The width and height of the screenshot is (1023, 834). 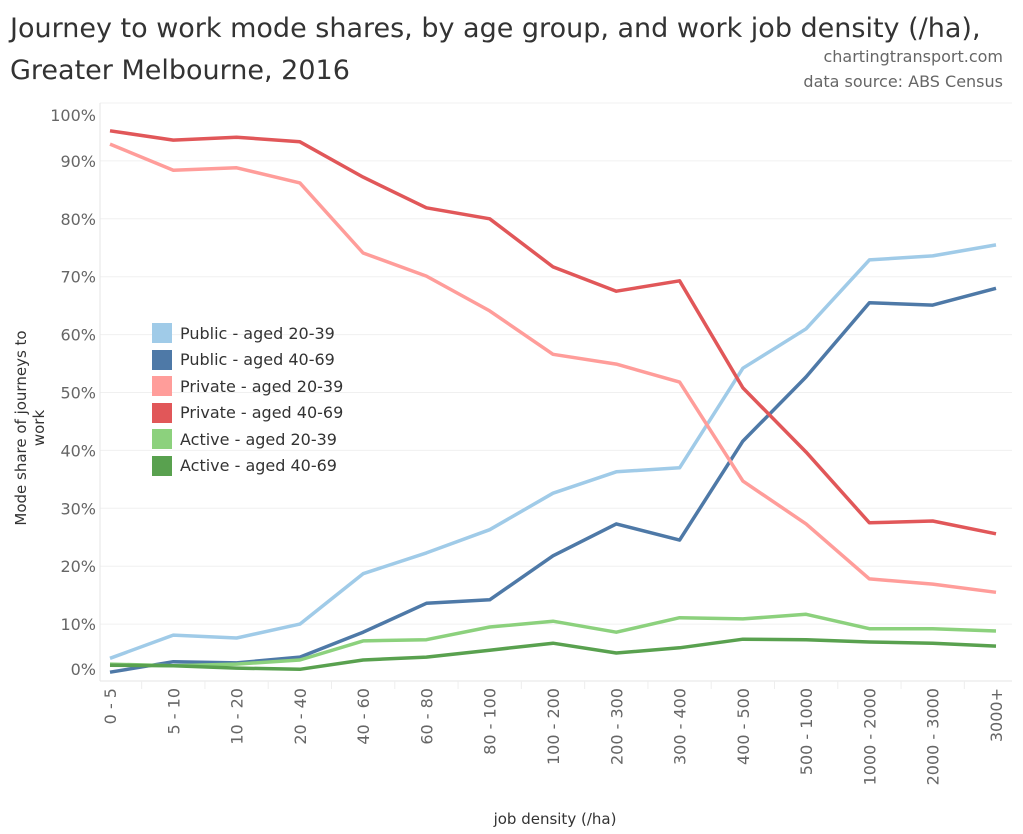 What do you see at coordinates (257, 360) in the screenshot?
I see `legend-label: Public - aged 40-69` at bounding box center [257, 360].